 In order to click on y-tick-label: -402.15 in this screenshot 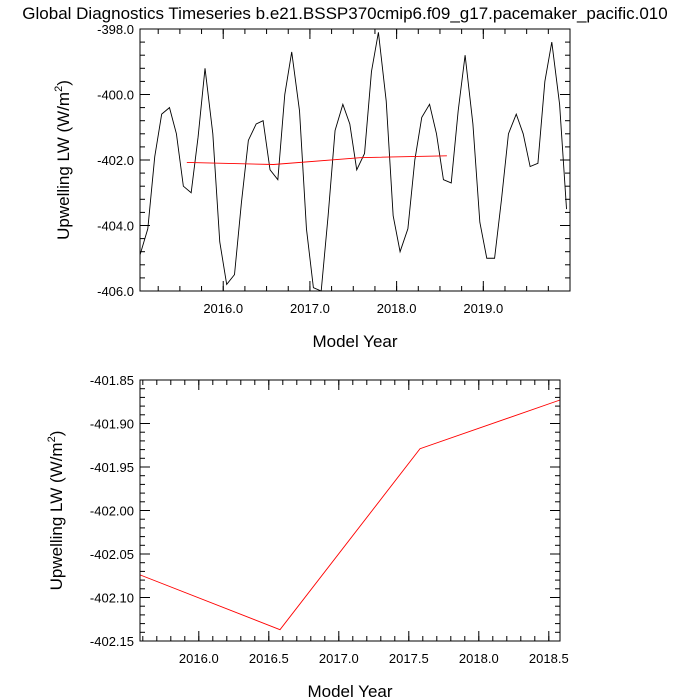, I will do `click(112, 641)`.